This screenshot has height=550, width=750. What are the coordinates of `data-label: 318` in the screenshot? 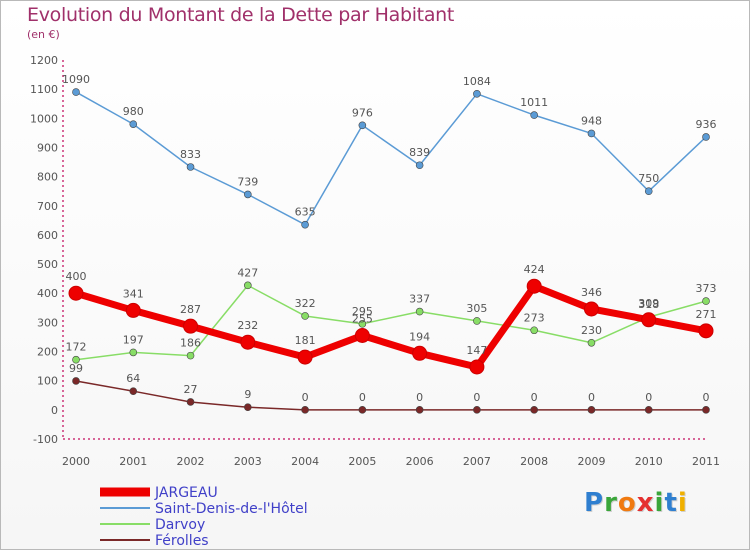 It's located at (648, 304).